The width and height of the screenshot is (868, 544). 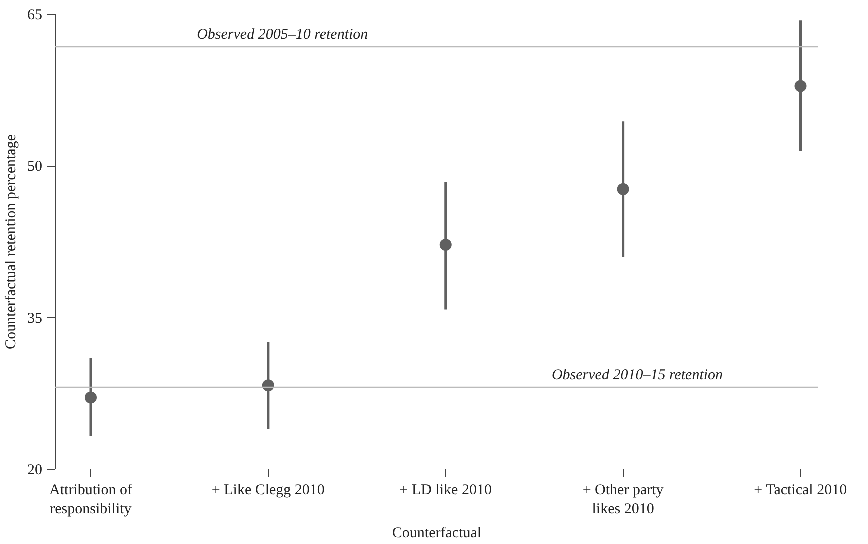 What do you see at coordinates (91, 500) in the screenshot?
I see `x-tick-label: Attribution of responsibility` at bounding box center [91, 500].